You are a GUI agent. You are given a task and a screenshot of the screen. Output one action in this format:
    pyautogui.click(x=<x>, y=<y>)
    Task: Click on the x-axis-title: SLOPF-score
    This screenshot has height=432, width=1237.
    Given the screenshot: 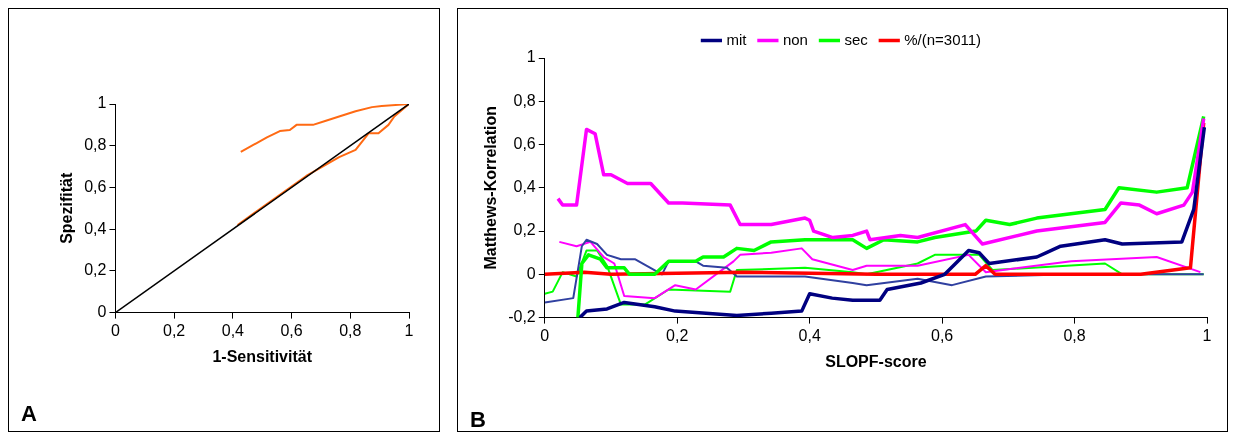 What is the action you would take?
    pyautogui.click(x=876, y=361)
    